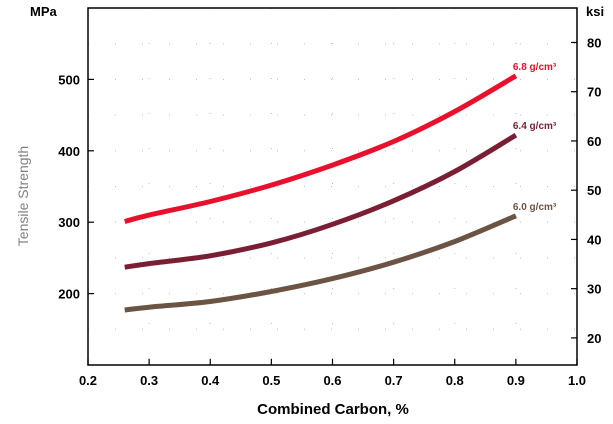 This screenshot has height=424, width=613. What do you see at coordinates (535, 67) in the screenshot?
I see `series-label-0: 6.8 g/cm³` at bounding box center [535, 67].